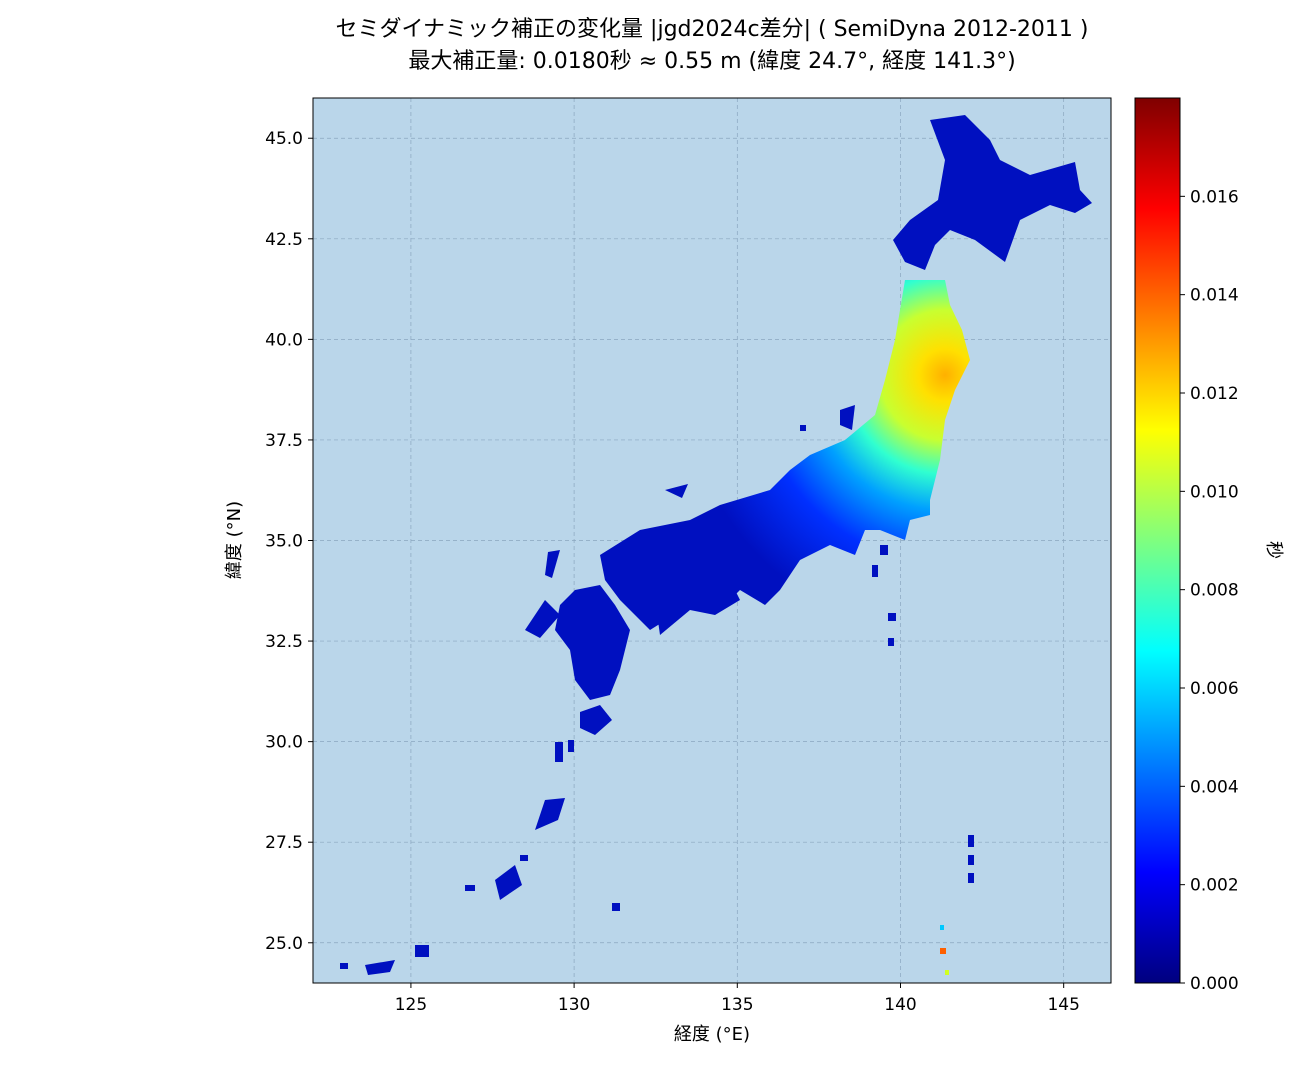 The width and height of the screenshot is (1300, 1070). What do you see at coordinates (1063, 1005) in the screenshot?
I see `x-tick-label: 145` at bounding box center [1063, 1005].